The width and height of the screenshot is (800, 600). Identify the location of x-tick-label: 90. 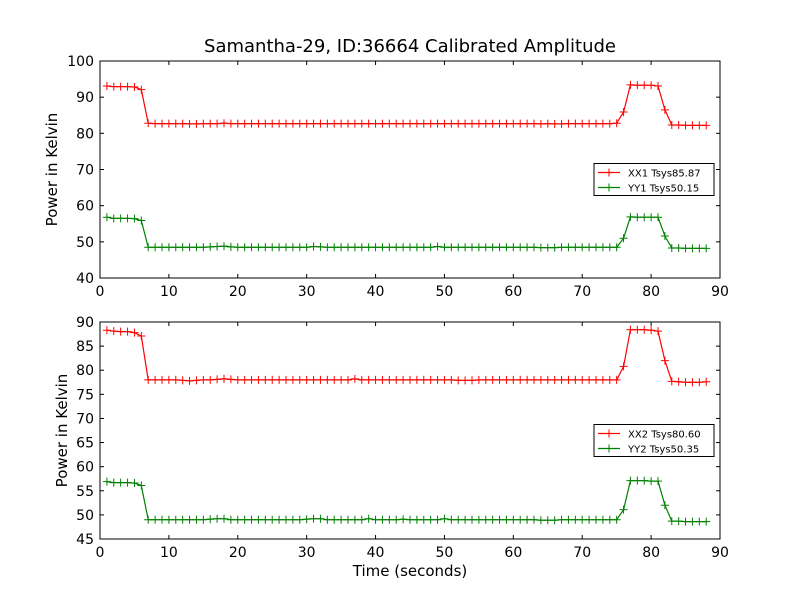
(720, 553).